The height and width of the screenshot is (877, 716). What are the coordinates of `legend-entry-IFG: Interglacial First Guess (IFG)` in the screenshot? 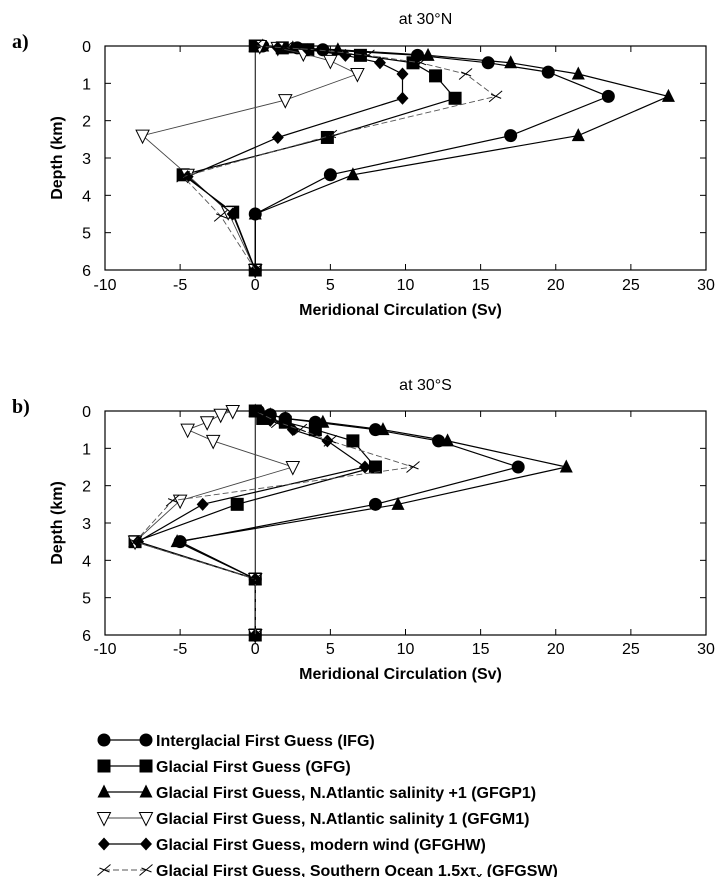 It's located at (236, 741).